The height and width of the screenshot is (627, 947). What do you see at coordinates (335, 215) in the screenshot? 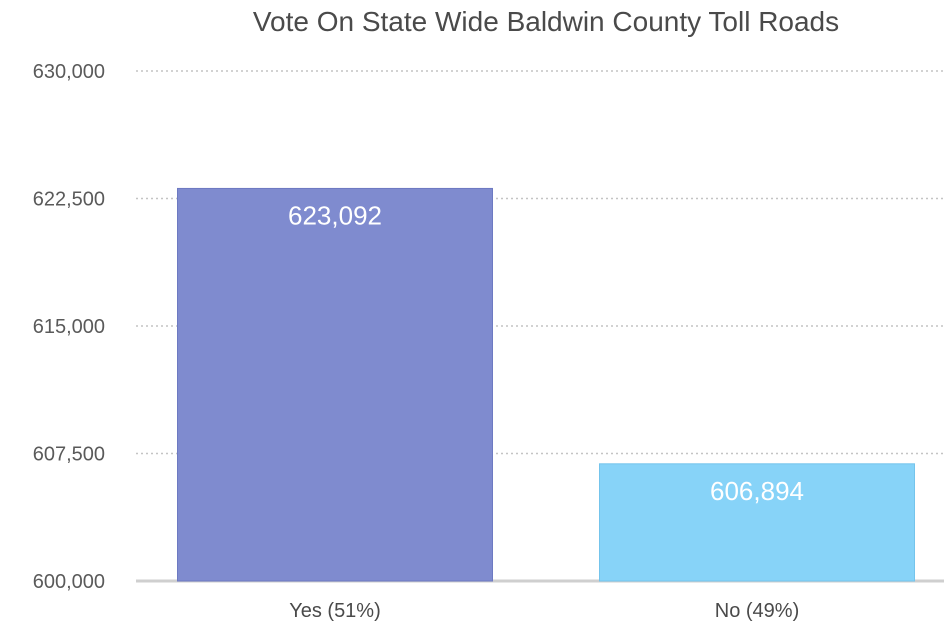
I see `data-label: 623,092` at bounding box center [335, 215].